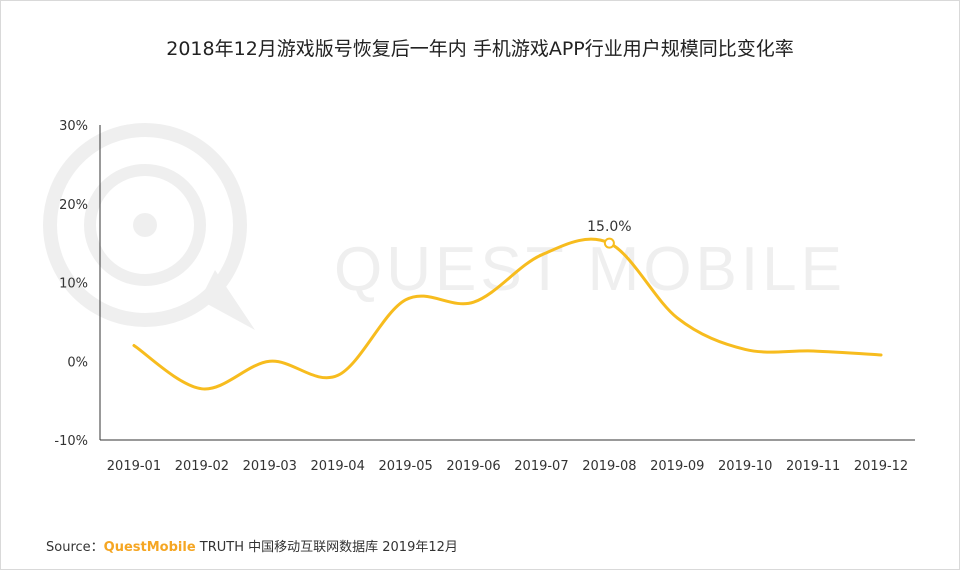  What do you see at coordinates (480, 49) in the screenshot?
I see `chart-title: 2018年12月游戏版号恢复后一年内 手机游戏APP行业用户规模同比变化率` at bounding box center [480, 49].